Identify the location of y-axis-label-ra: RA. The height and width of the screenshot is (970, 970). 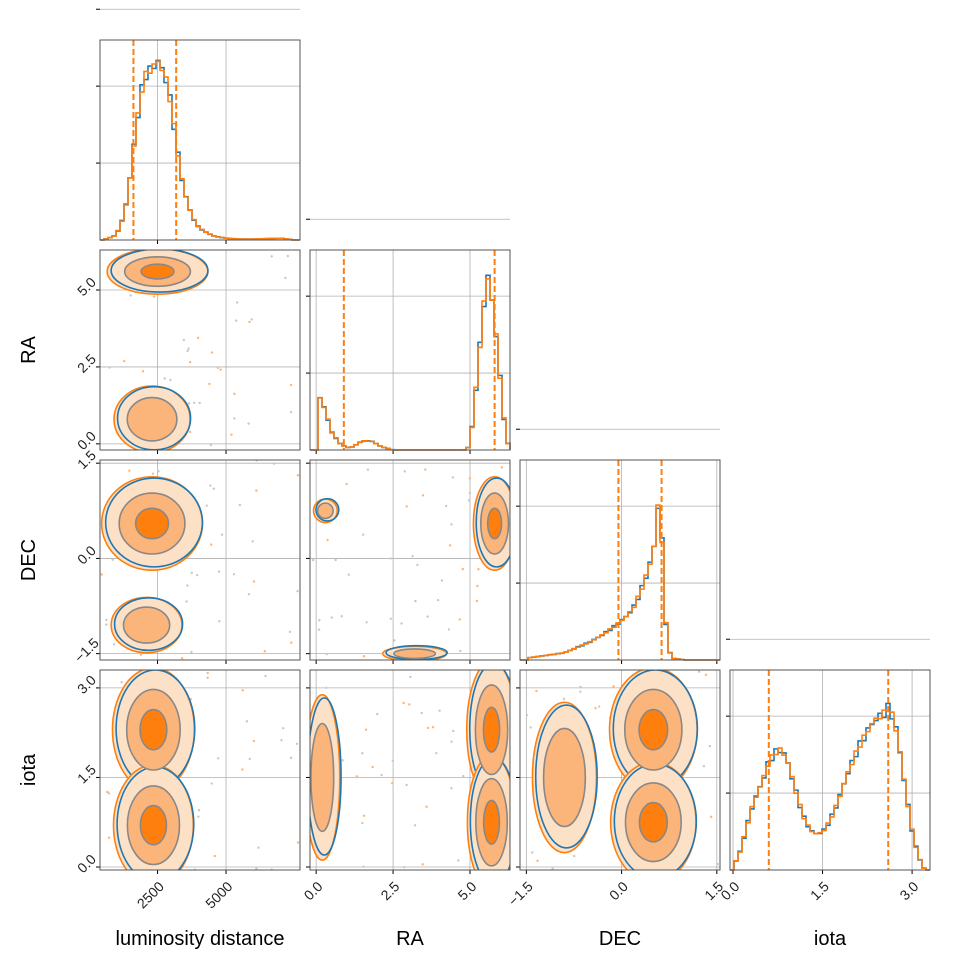
(29, 349).